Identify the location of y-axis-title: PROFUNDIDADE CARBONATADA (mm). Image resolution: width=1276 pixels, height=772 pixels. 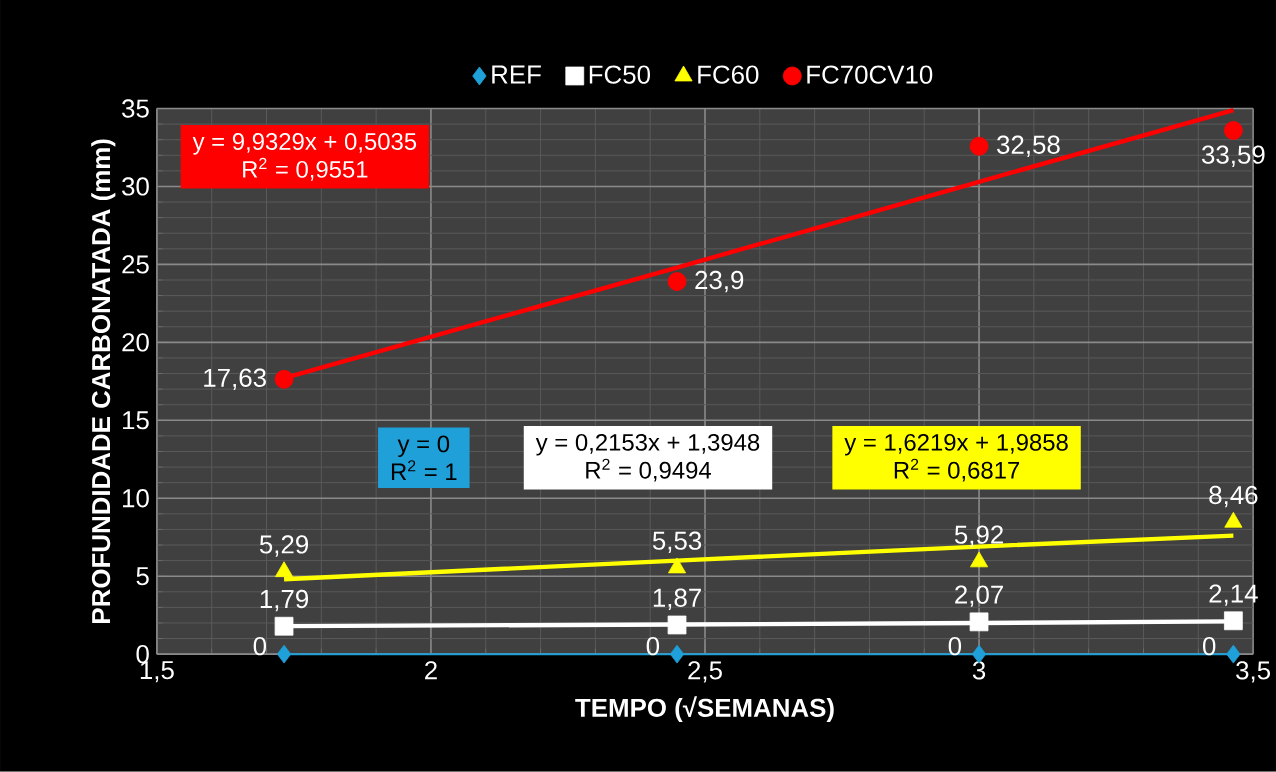
(103, 381).